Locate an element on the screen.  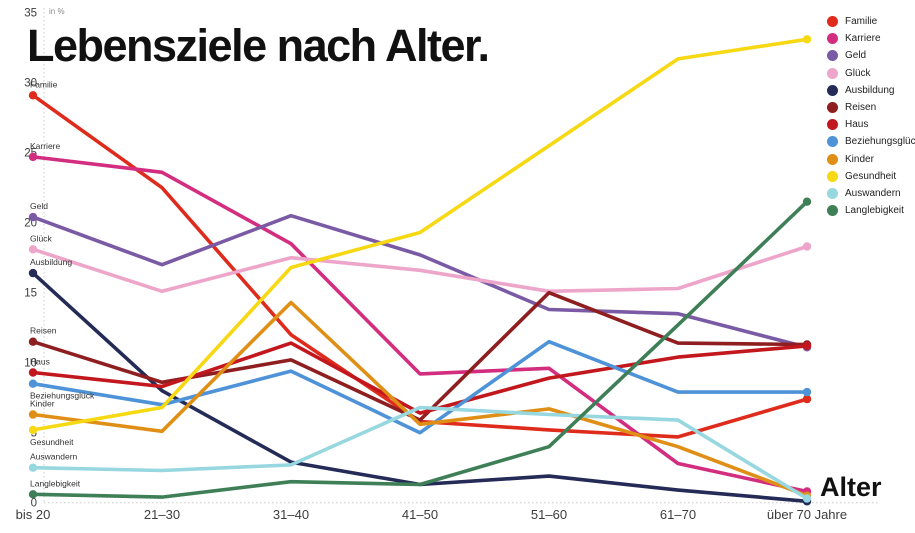
legend-label-langlebigkeit: Langlebigkeit is located at coordinates (874, 211).